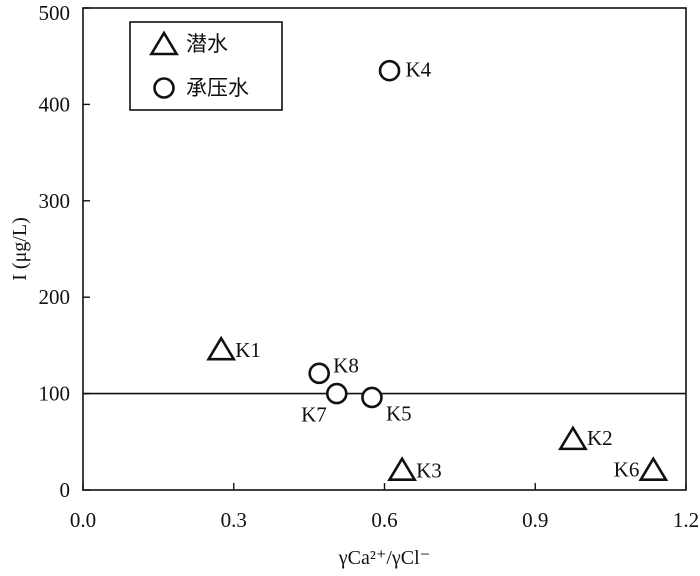 The image size is (700, 576). Describe the element at coordinates (600, 438) in the screenshot. I see `point-label-k2: K2` at that location.